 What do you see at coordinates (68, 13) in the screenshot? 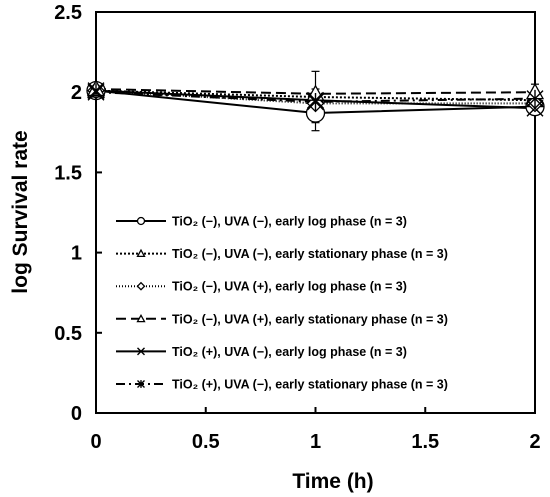
I see `y-tick-label: 2.5` at bounding box center [68, 13].